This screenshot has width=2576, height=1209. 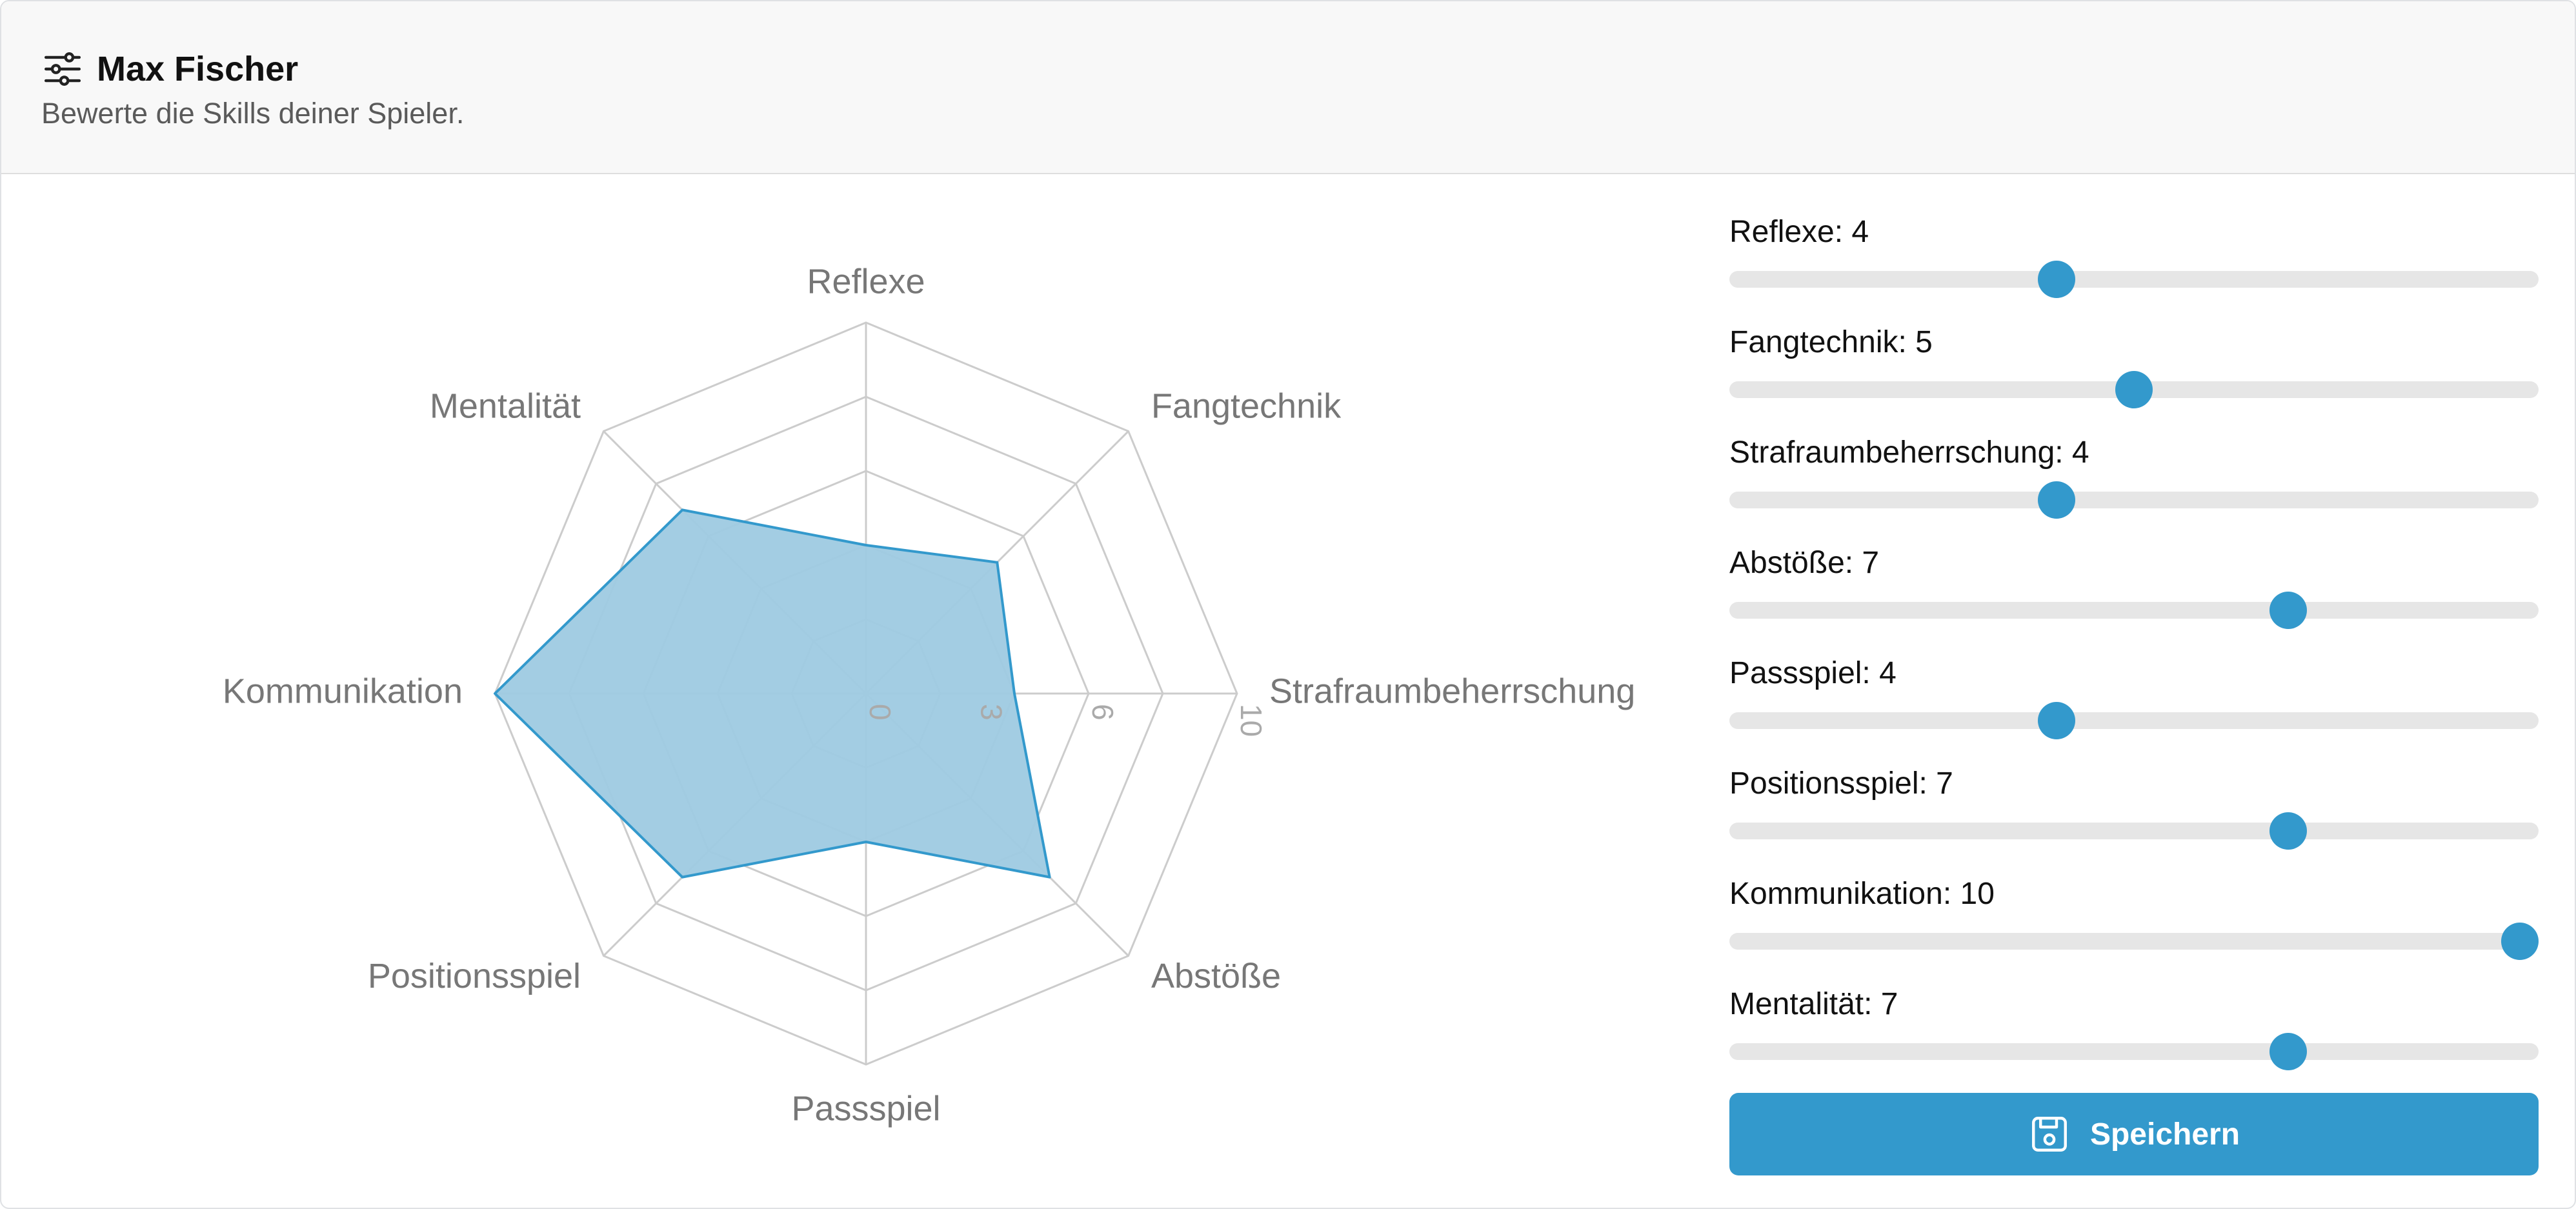 I want to click on slider-label: Reflexe: 4, so click(x=1799, y=232).